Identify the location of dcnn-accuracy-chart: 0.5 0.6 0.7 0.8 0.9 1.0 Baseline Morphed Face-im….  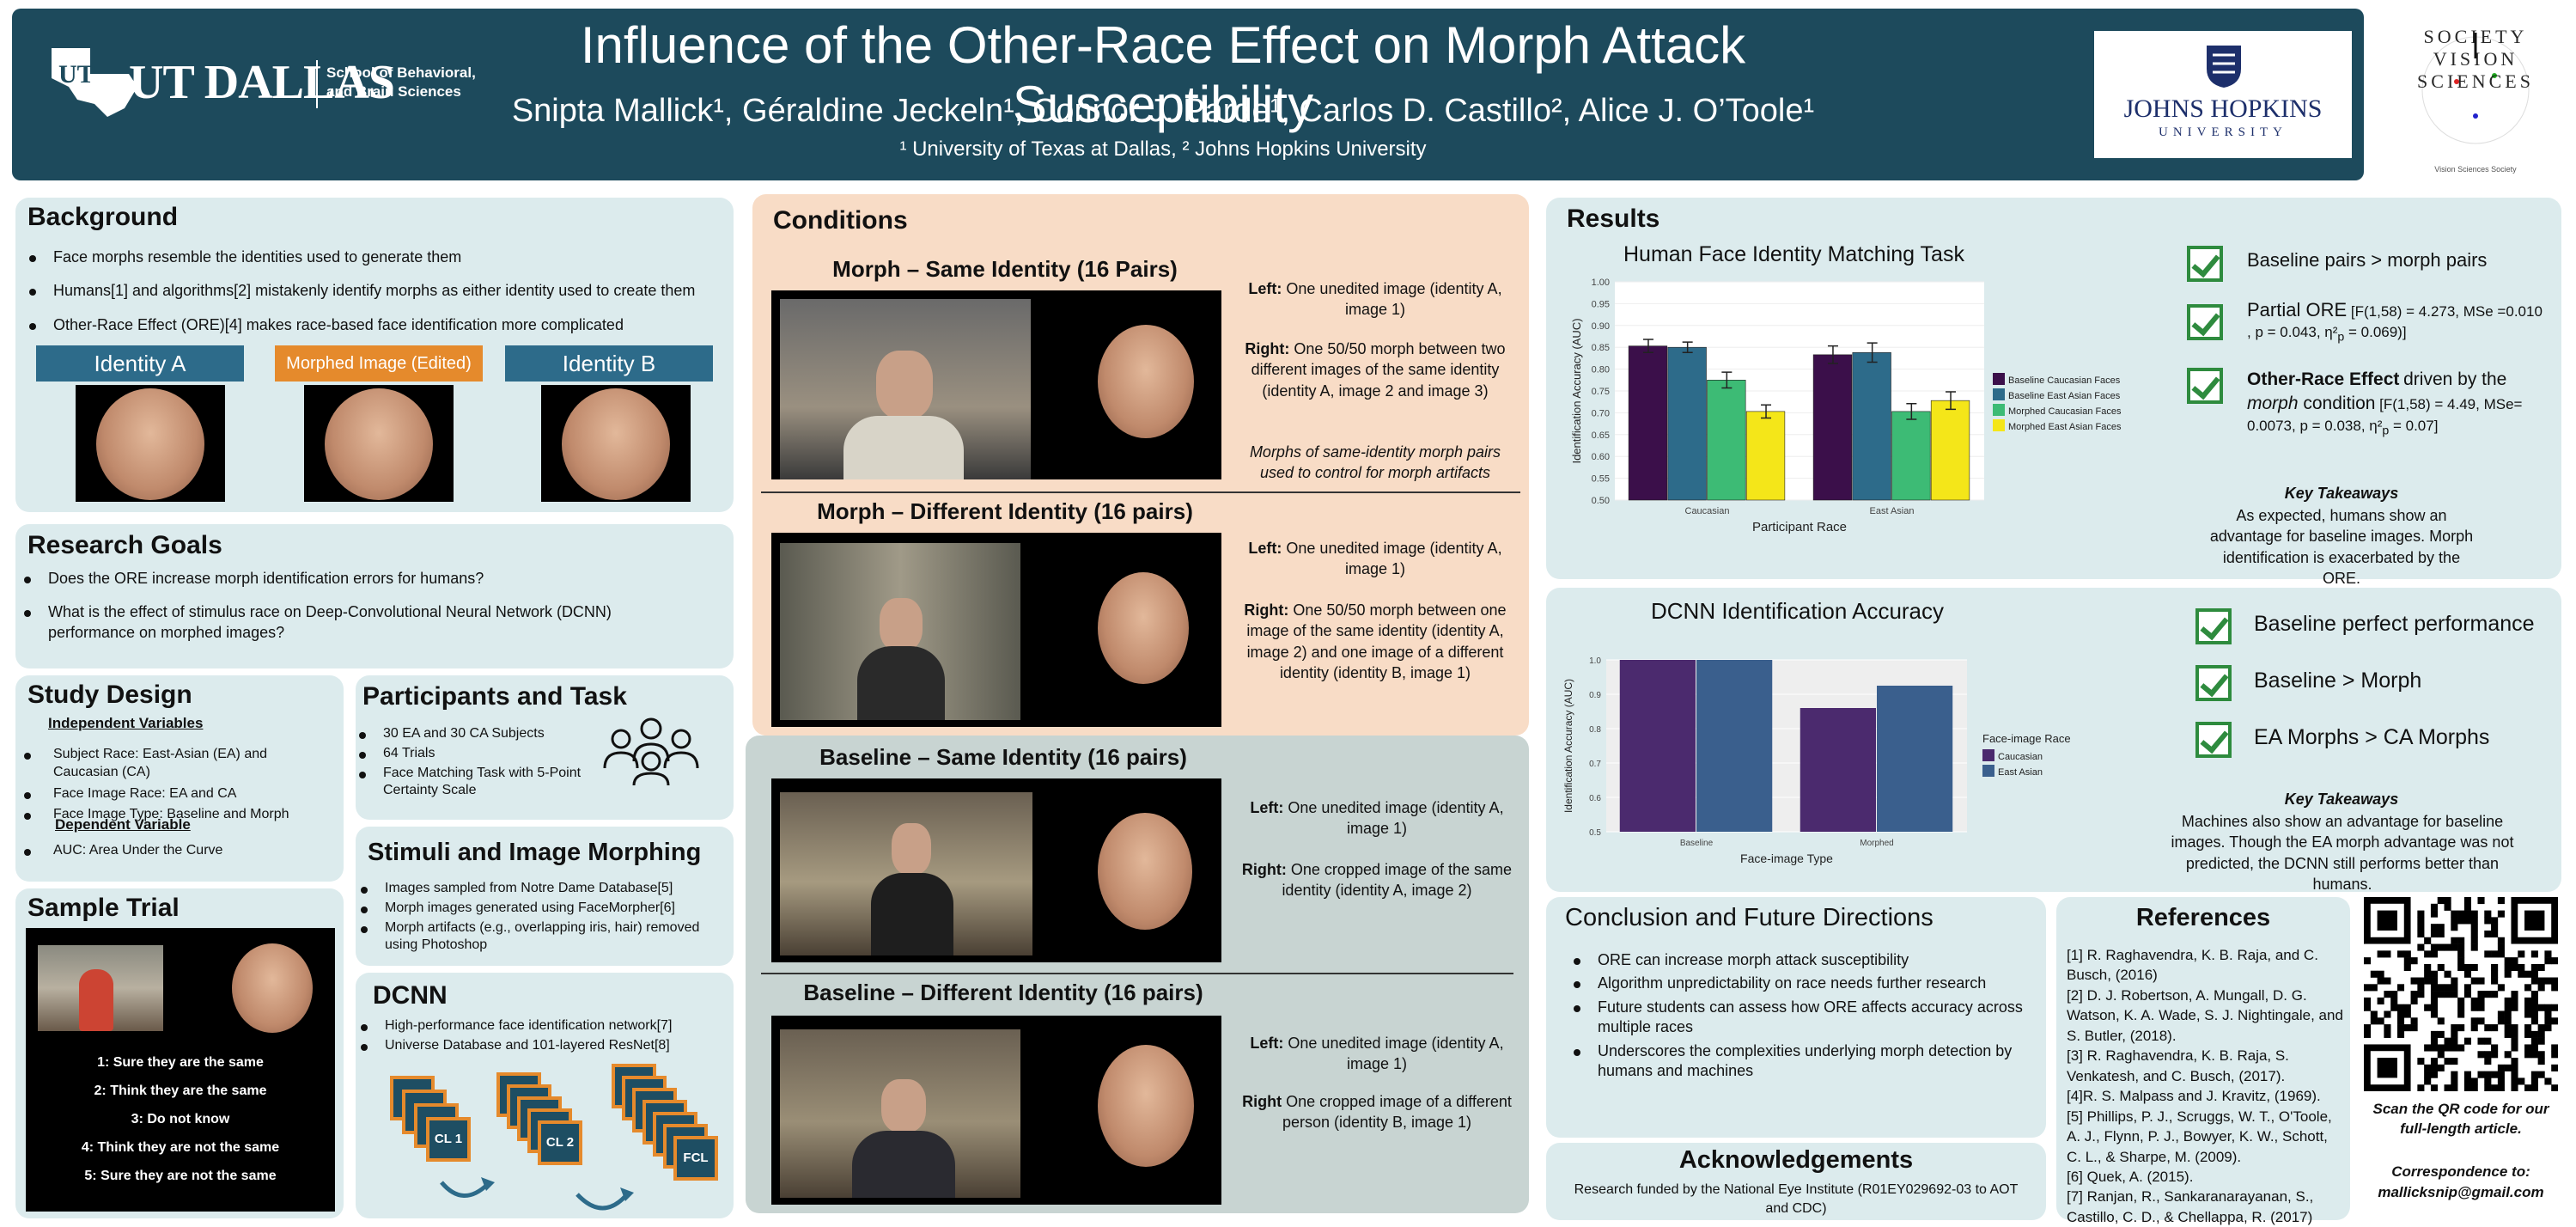
(1816, 760).